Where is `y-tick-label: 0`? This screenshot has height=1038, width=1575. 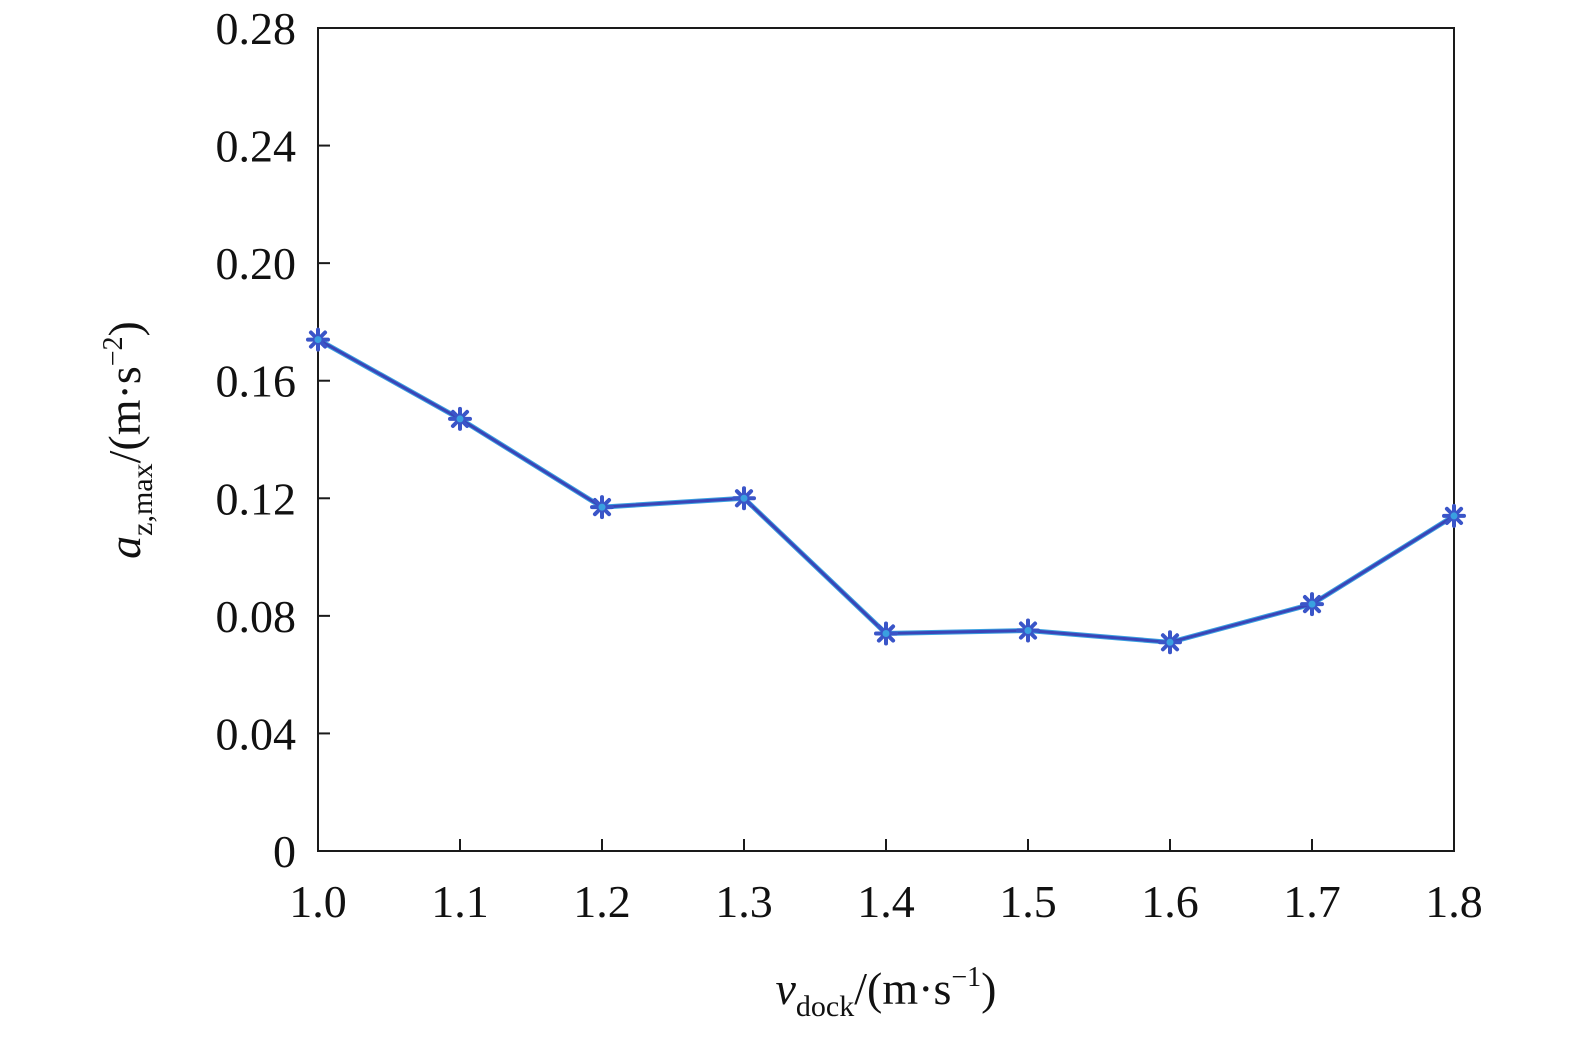
y-tick-label: 0 is located at coordinates (284, 851).